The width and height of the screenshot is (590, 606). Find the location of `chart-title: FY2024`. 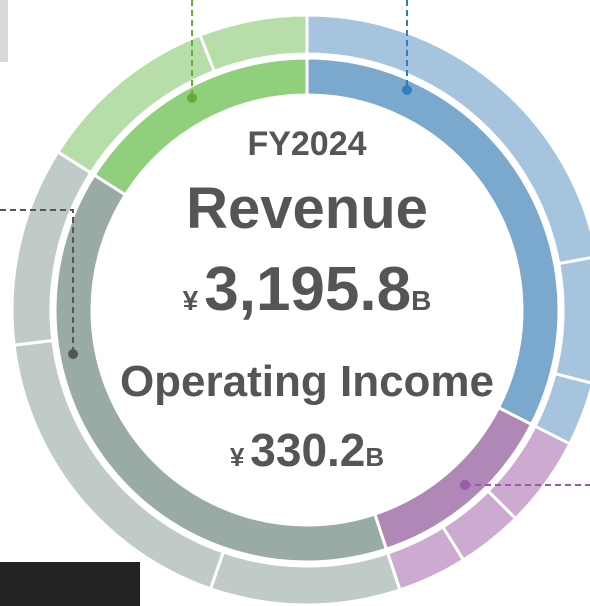

chart-title: FY2024 is located at coordinates (306, 144).